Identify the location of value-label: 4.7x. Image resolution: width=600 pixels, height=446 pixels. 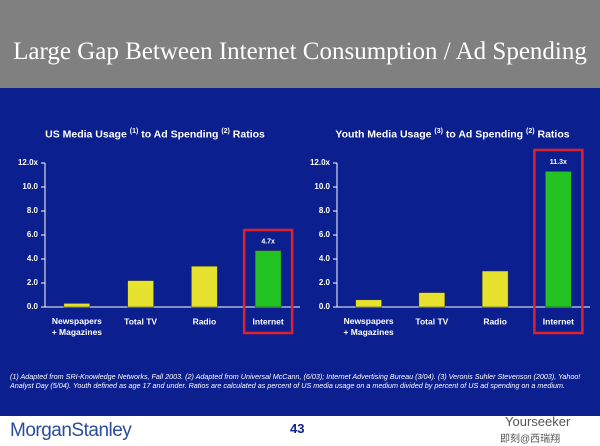
(268, 241).